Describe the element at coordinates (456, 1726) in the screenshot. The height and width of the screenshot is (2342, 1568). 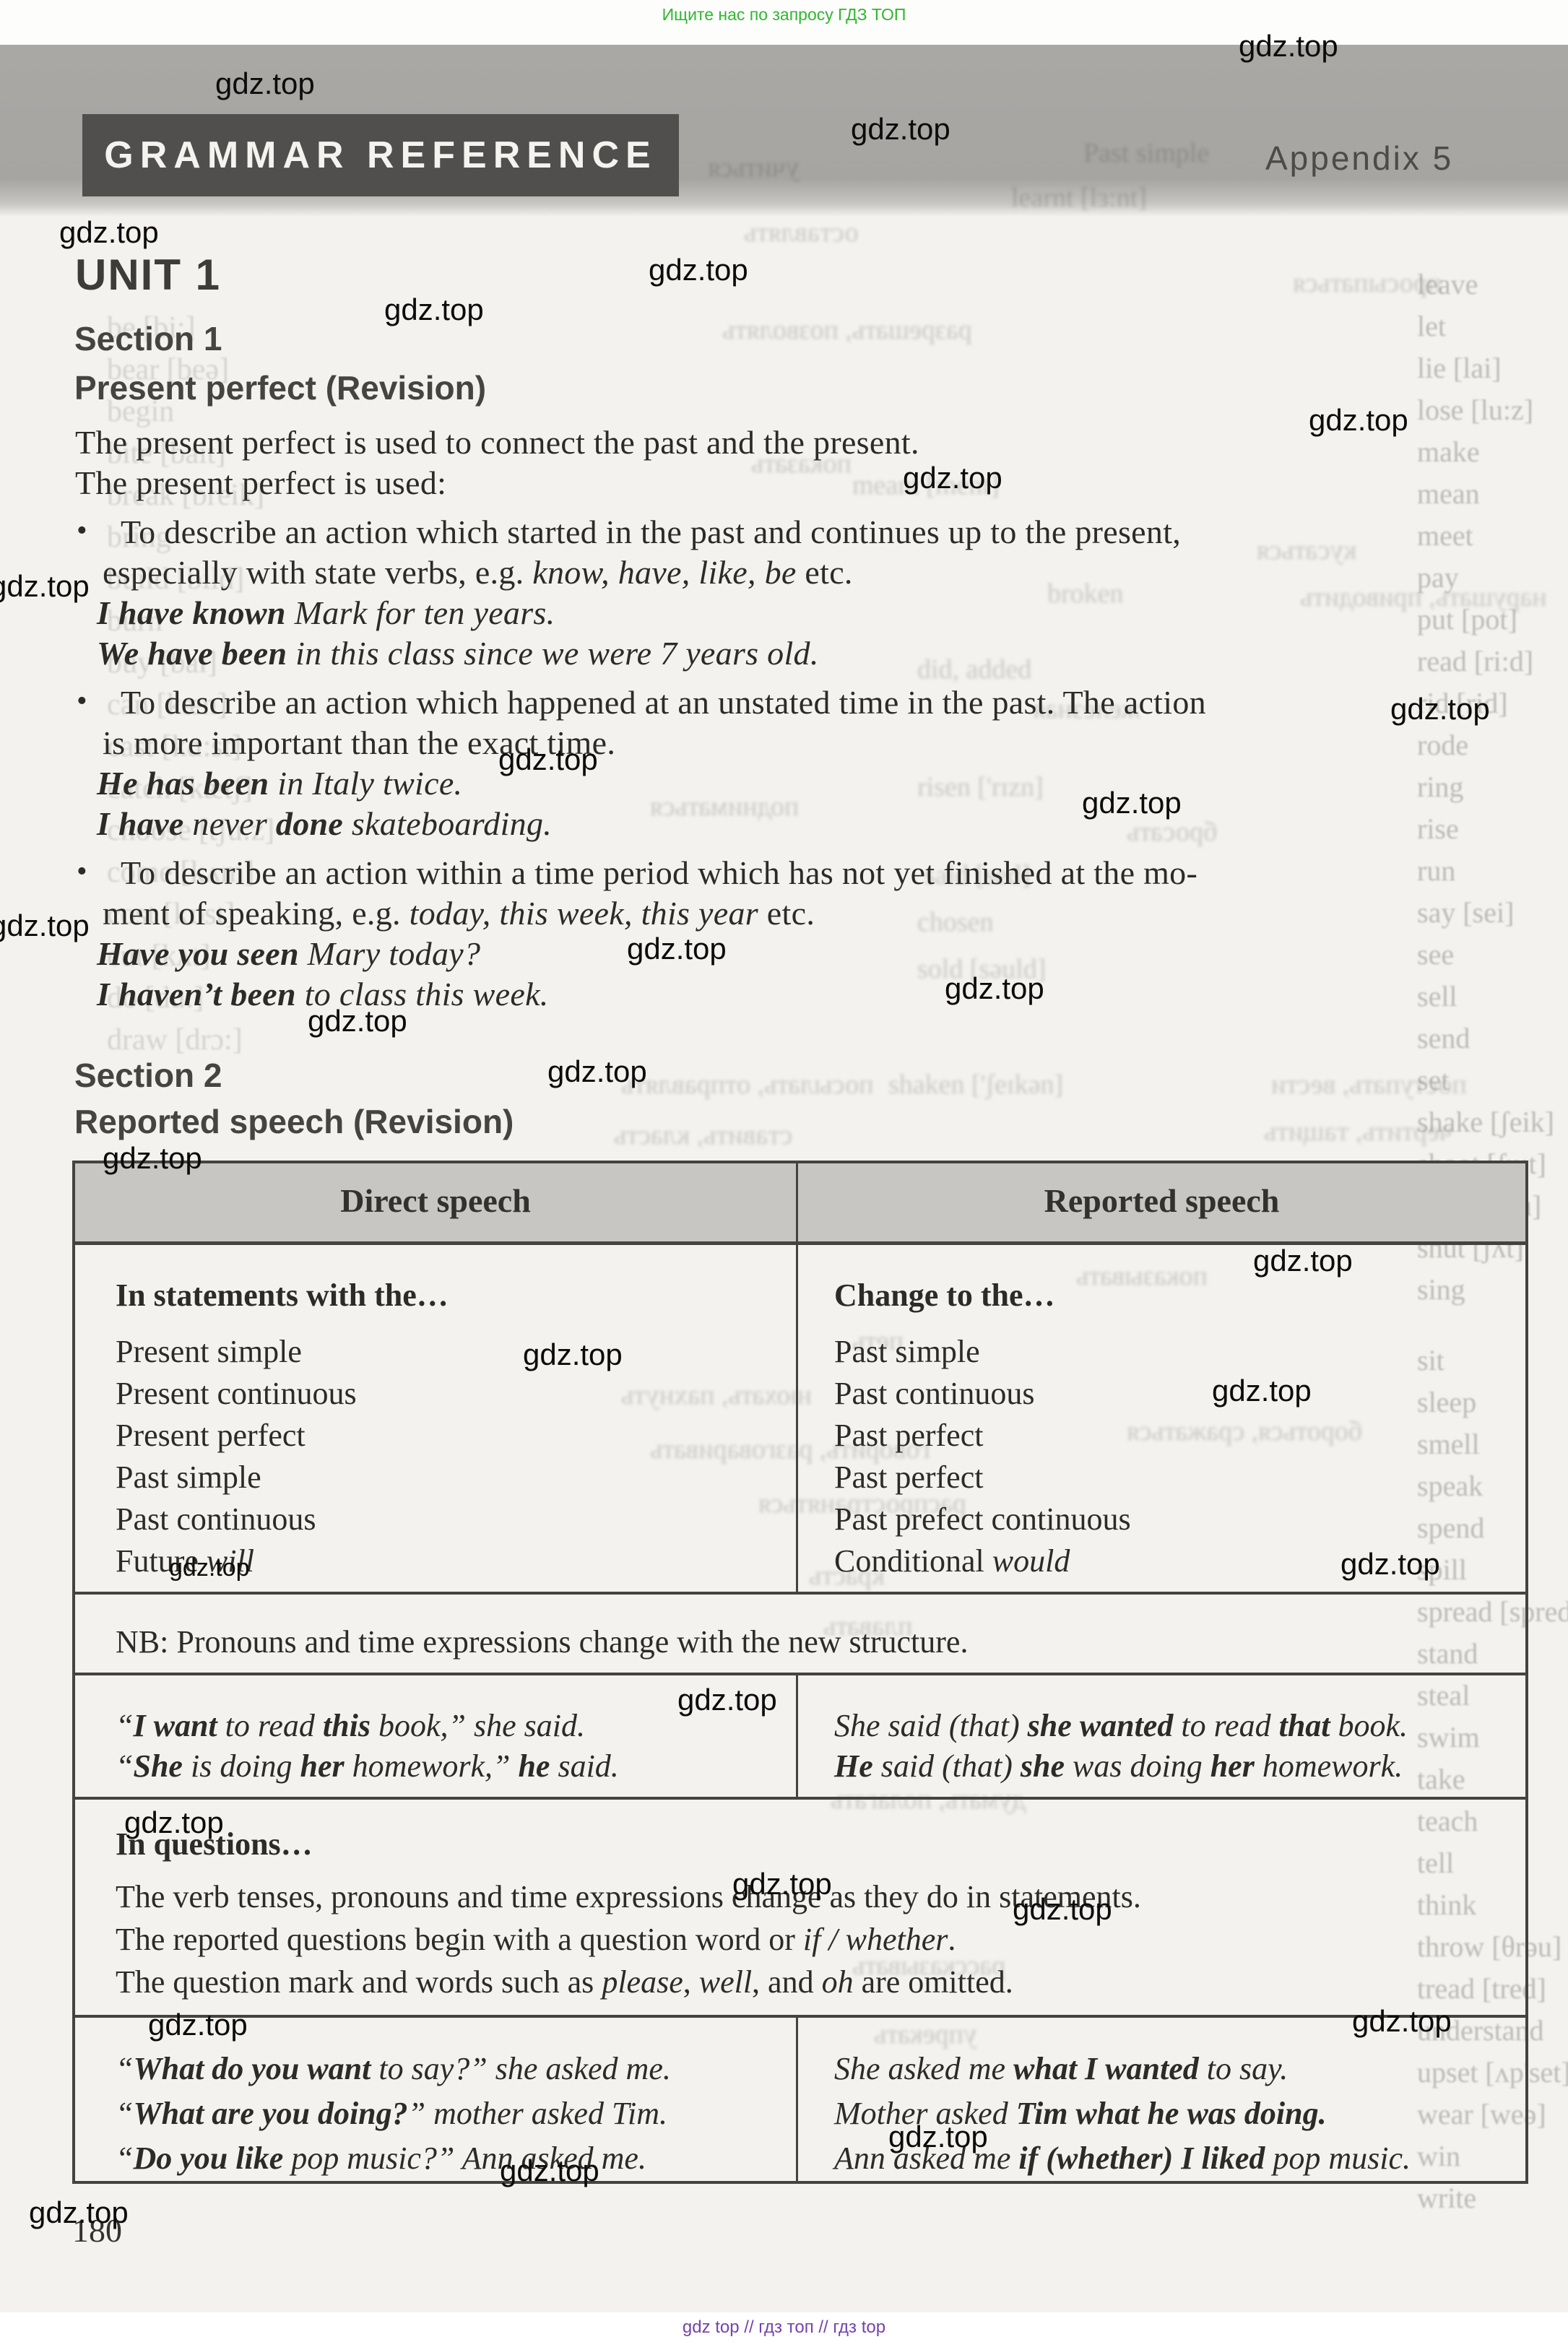
I see `example-line: “I want to read this book,” she said.` at that location.